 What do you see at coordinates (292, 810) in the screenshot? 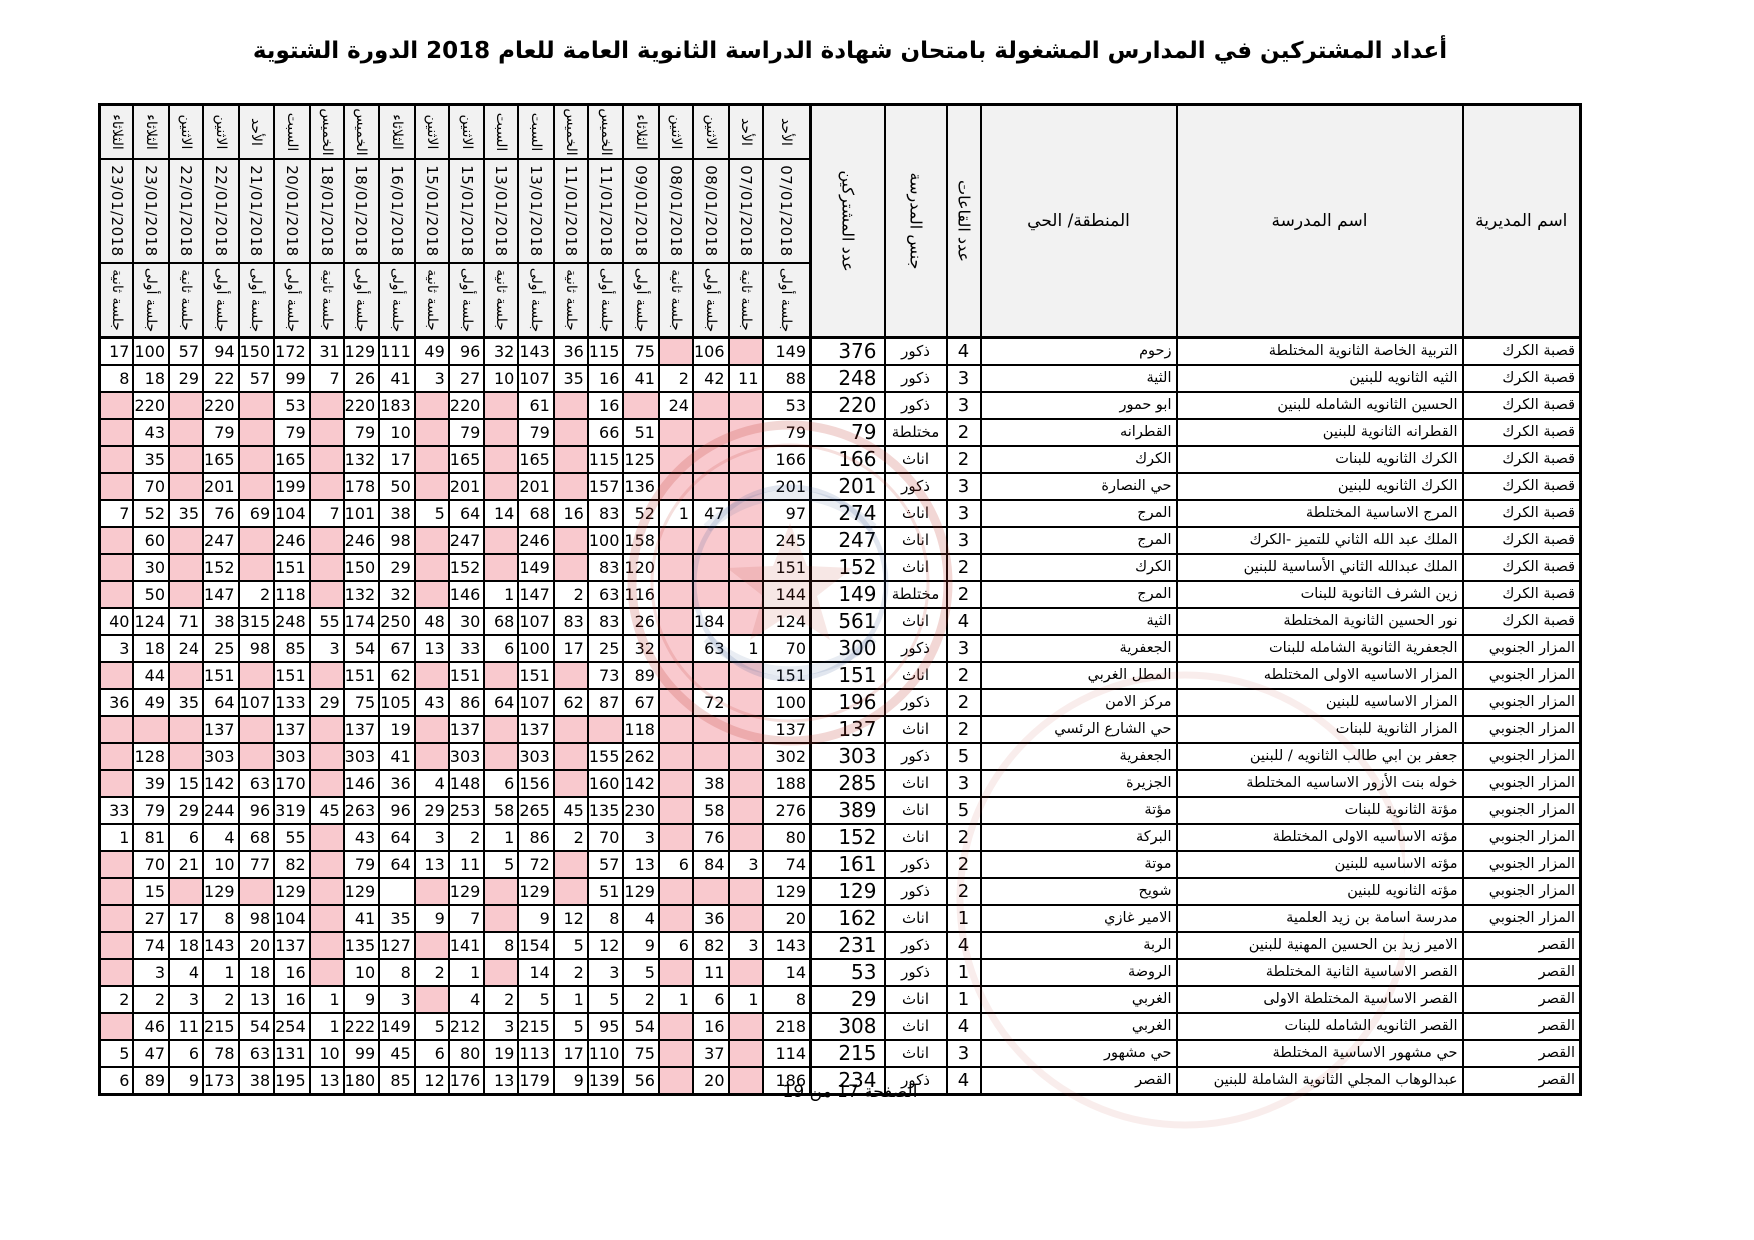
I see `cell-count: 319` at bounding box center [292, 810].